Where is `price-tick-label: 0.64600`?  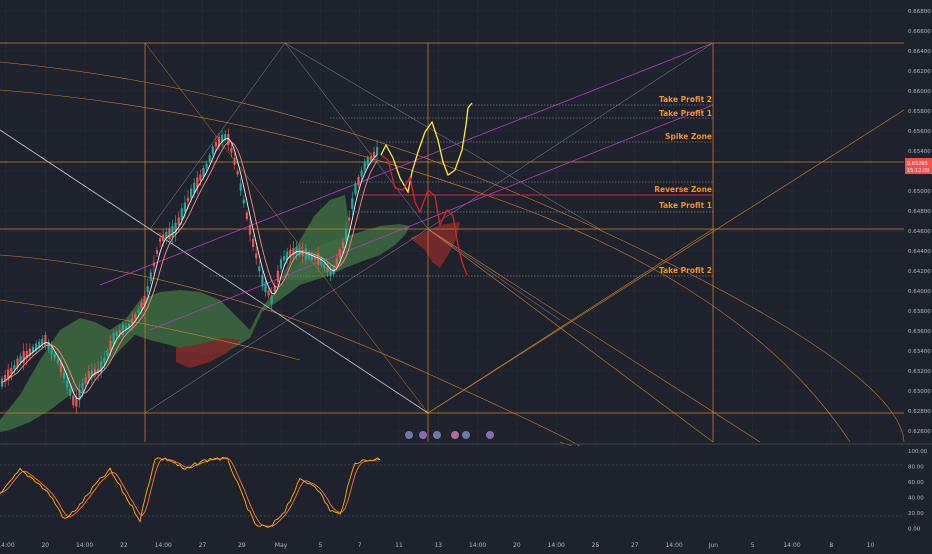
price-tick-label: 0.64600 is located at coordinates (919, 232).